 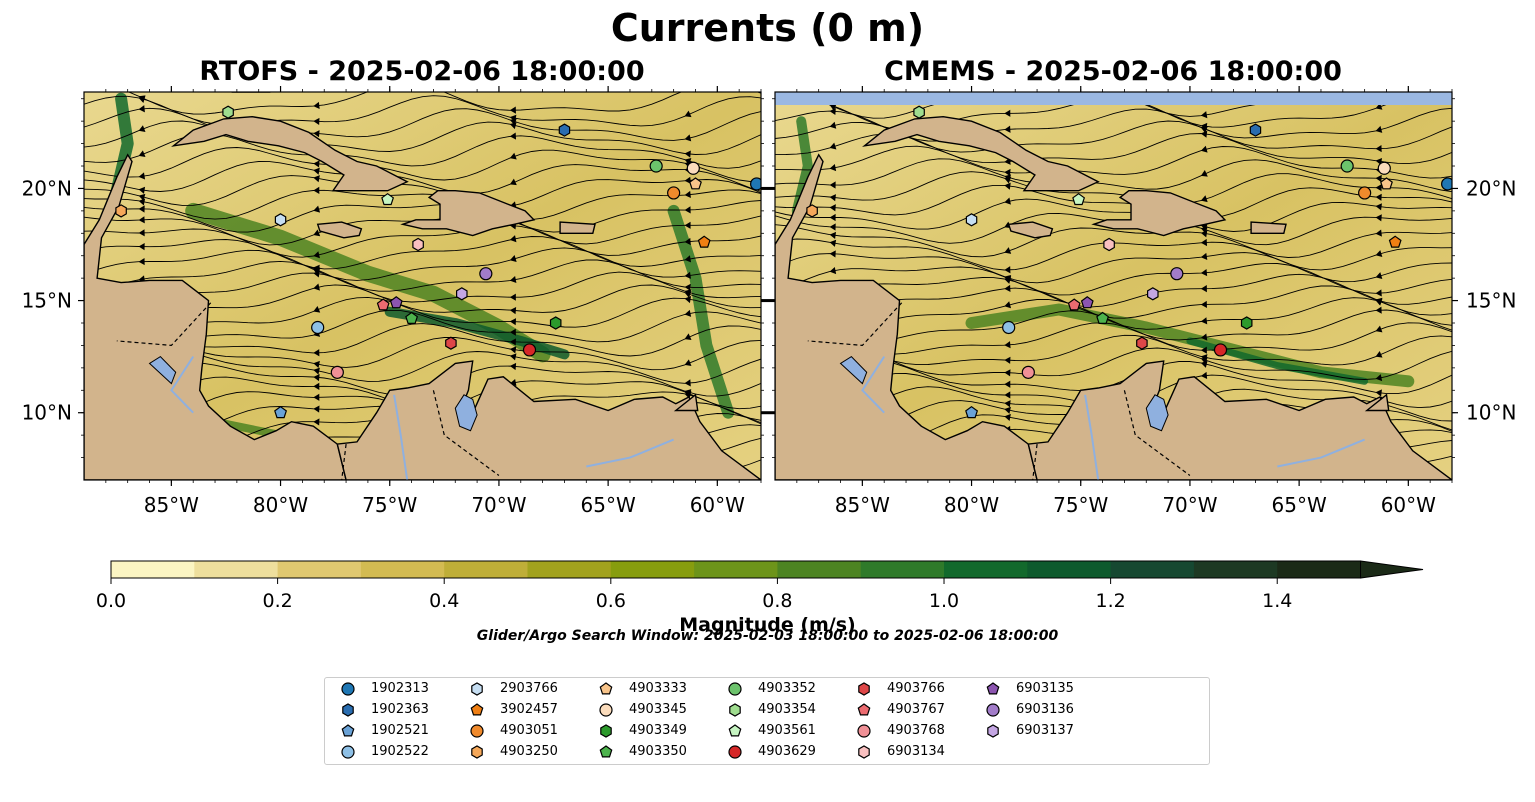 What do you see at coordinates (529, 688) in the screenshot?
I see `legend-label: 2903766` at bounding box center [529, 688].